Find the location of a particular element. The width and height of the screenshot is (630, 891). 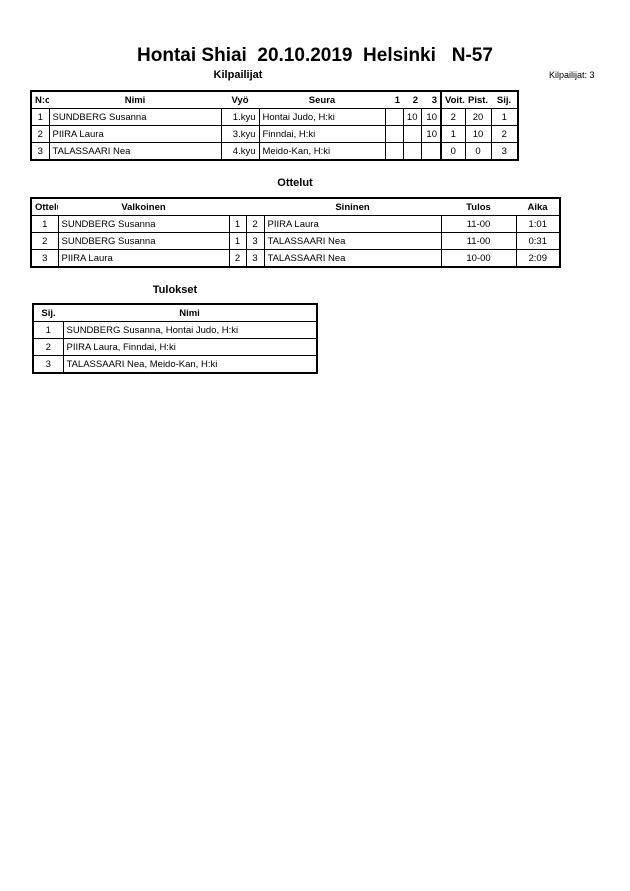

column-header: 1 is located at coordinates (394, 100).